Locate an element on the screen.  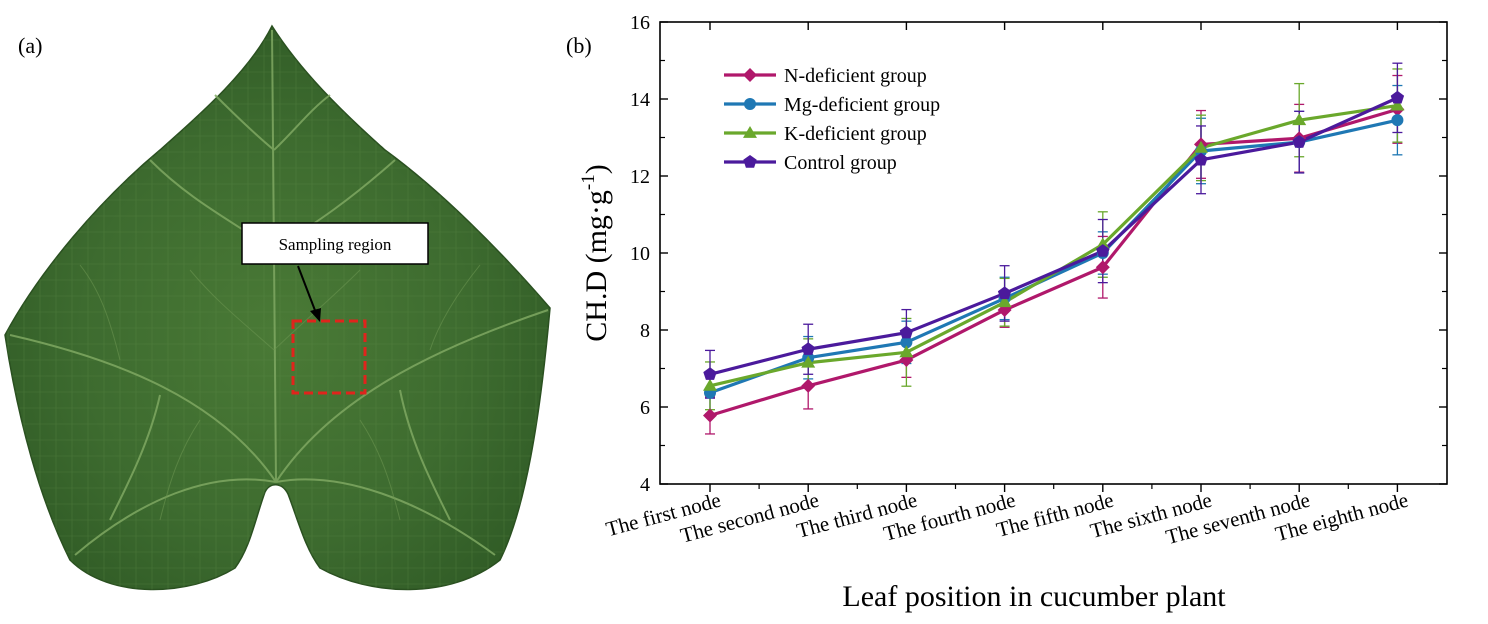
panel-a-label: (a) is located at coordinates (30, 45).